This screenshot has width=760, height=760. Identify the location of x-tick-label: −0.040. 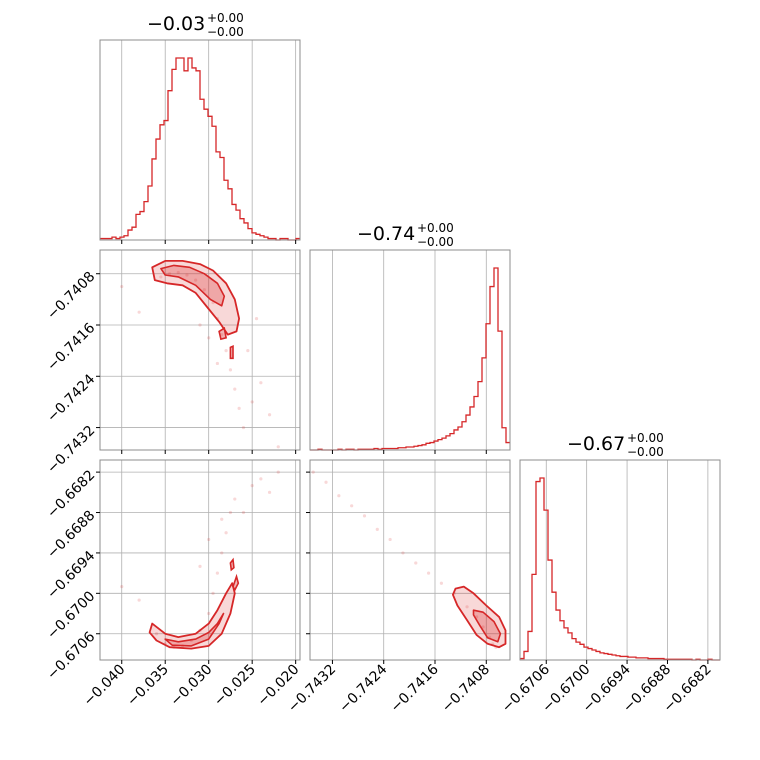
(105, 686).